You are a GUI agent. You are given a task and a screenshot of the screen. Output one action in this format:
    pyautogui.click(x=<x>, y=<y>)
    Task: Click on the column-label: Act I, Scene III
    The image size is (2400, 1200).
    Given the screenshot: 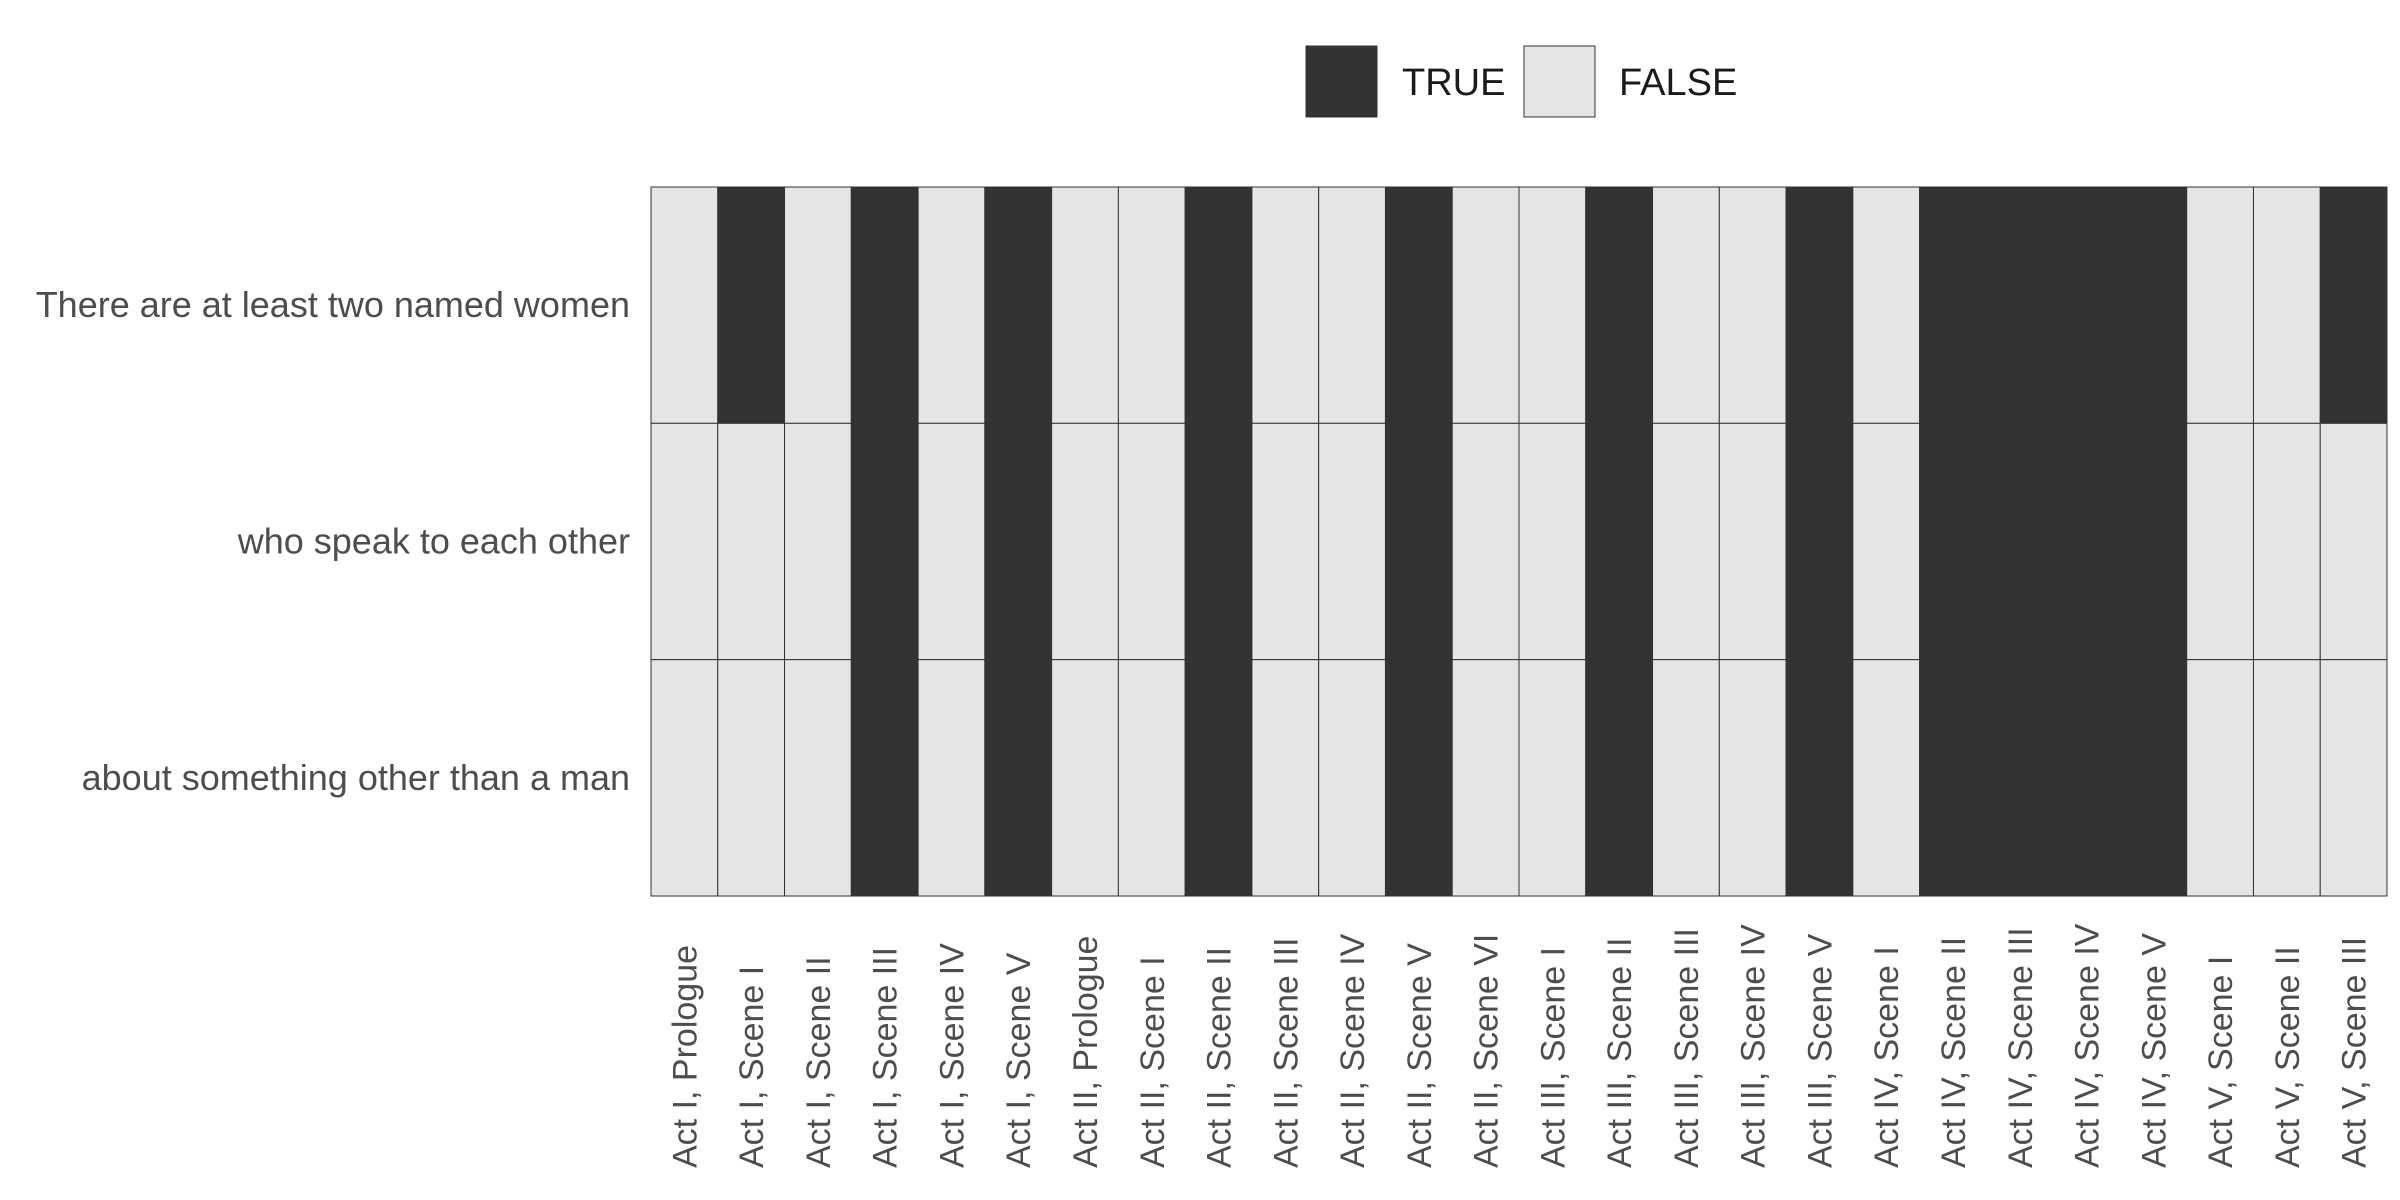 What is the action you would take?
    pyautogui.click(x=886, y=1057)
    